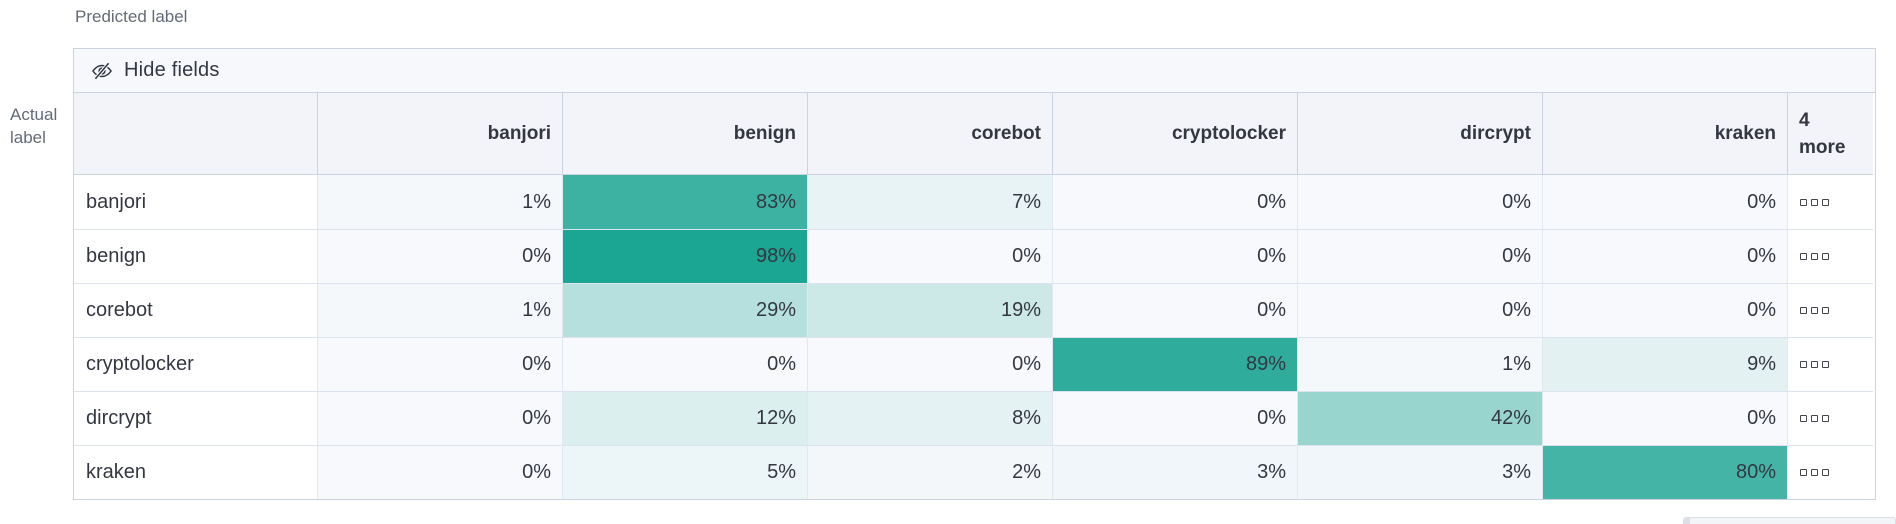 This screenshot has width=1896, height=524. What do you see at coordinates (1419, 310) in the screenshot?
I see `matrix-cell-corebot-dircrypt: 0%` at bounding box center [1419, 310].